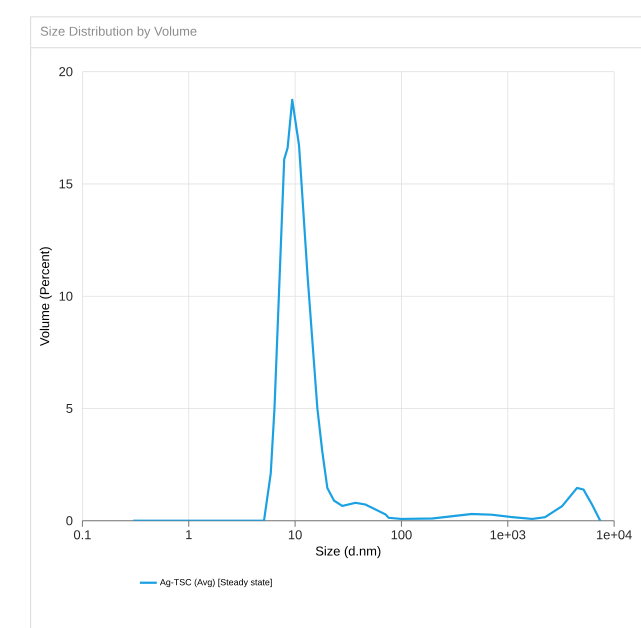 The width and height of the screenshot is (641, 628). Describe the element at coordinates (82, 535) in the screenshot. I see `x-tick-label: 0.1` at that location.